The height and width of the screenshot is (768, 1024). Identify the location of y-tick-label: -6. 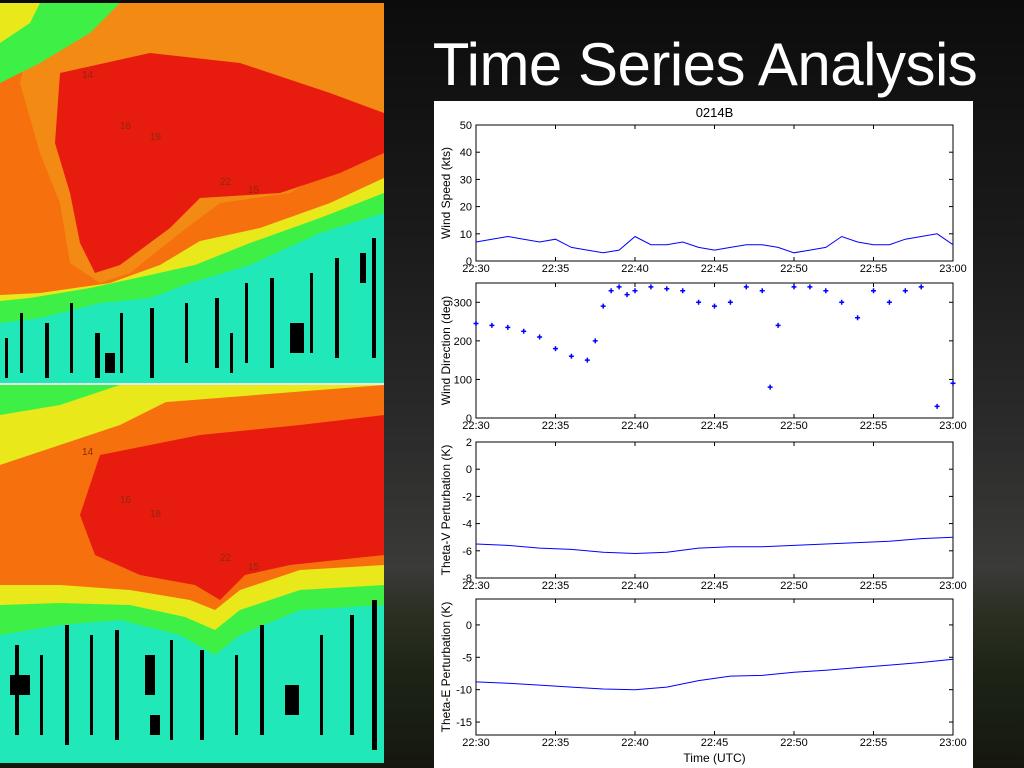
(467, 552).